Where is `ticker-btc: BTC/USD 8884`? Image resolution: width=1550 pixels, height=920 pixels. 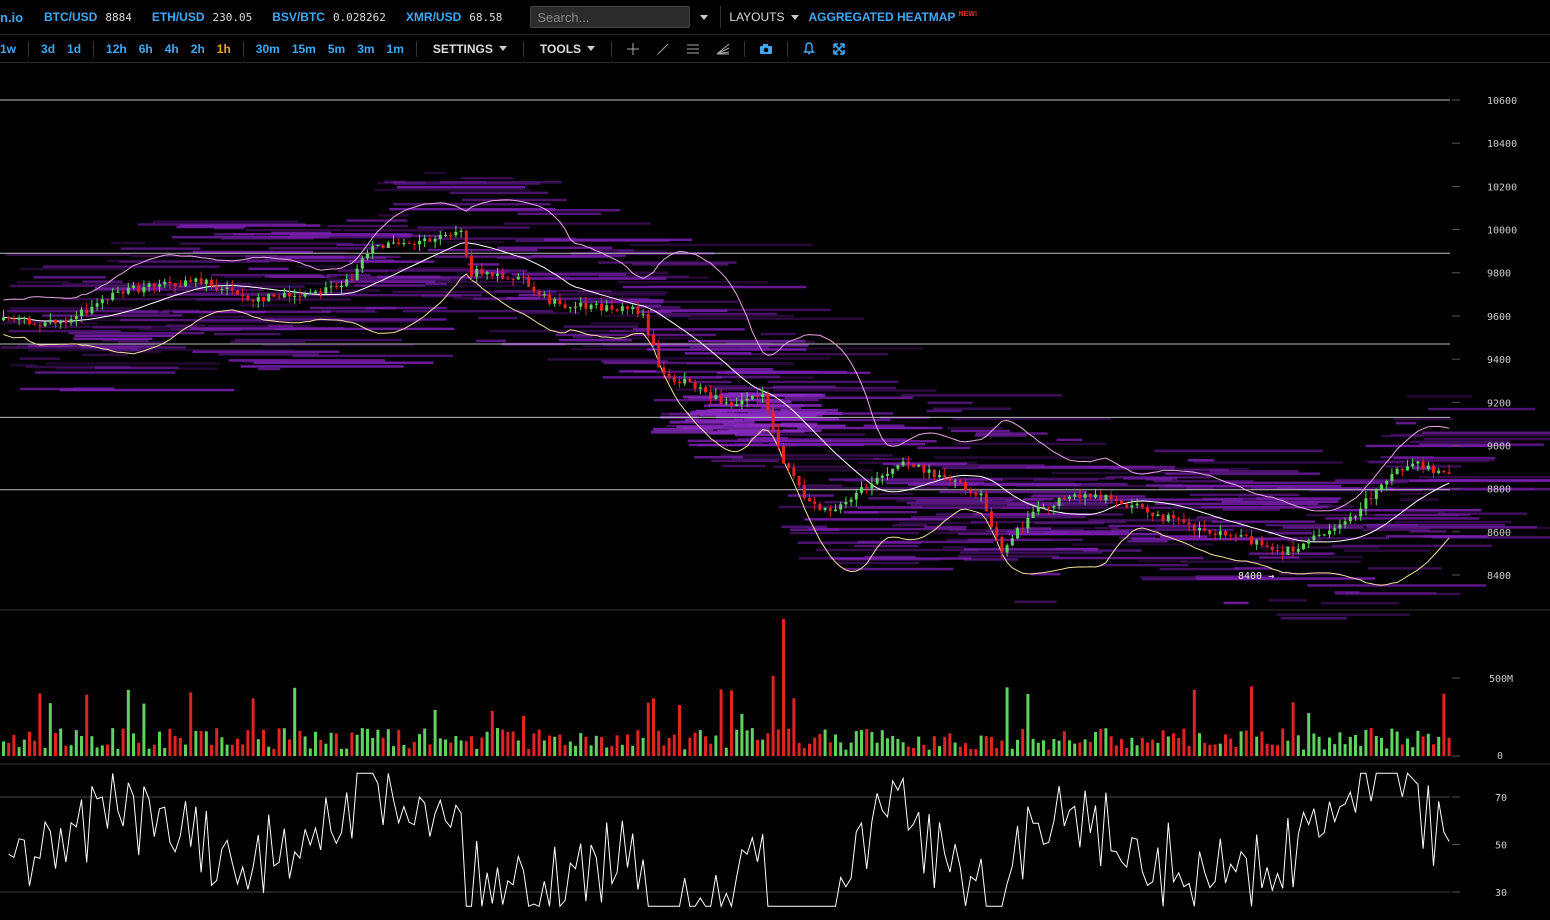 ticker-btc: BTC/USD 8884 is located at coordinates (88, 17).